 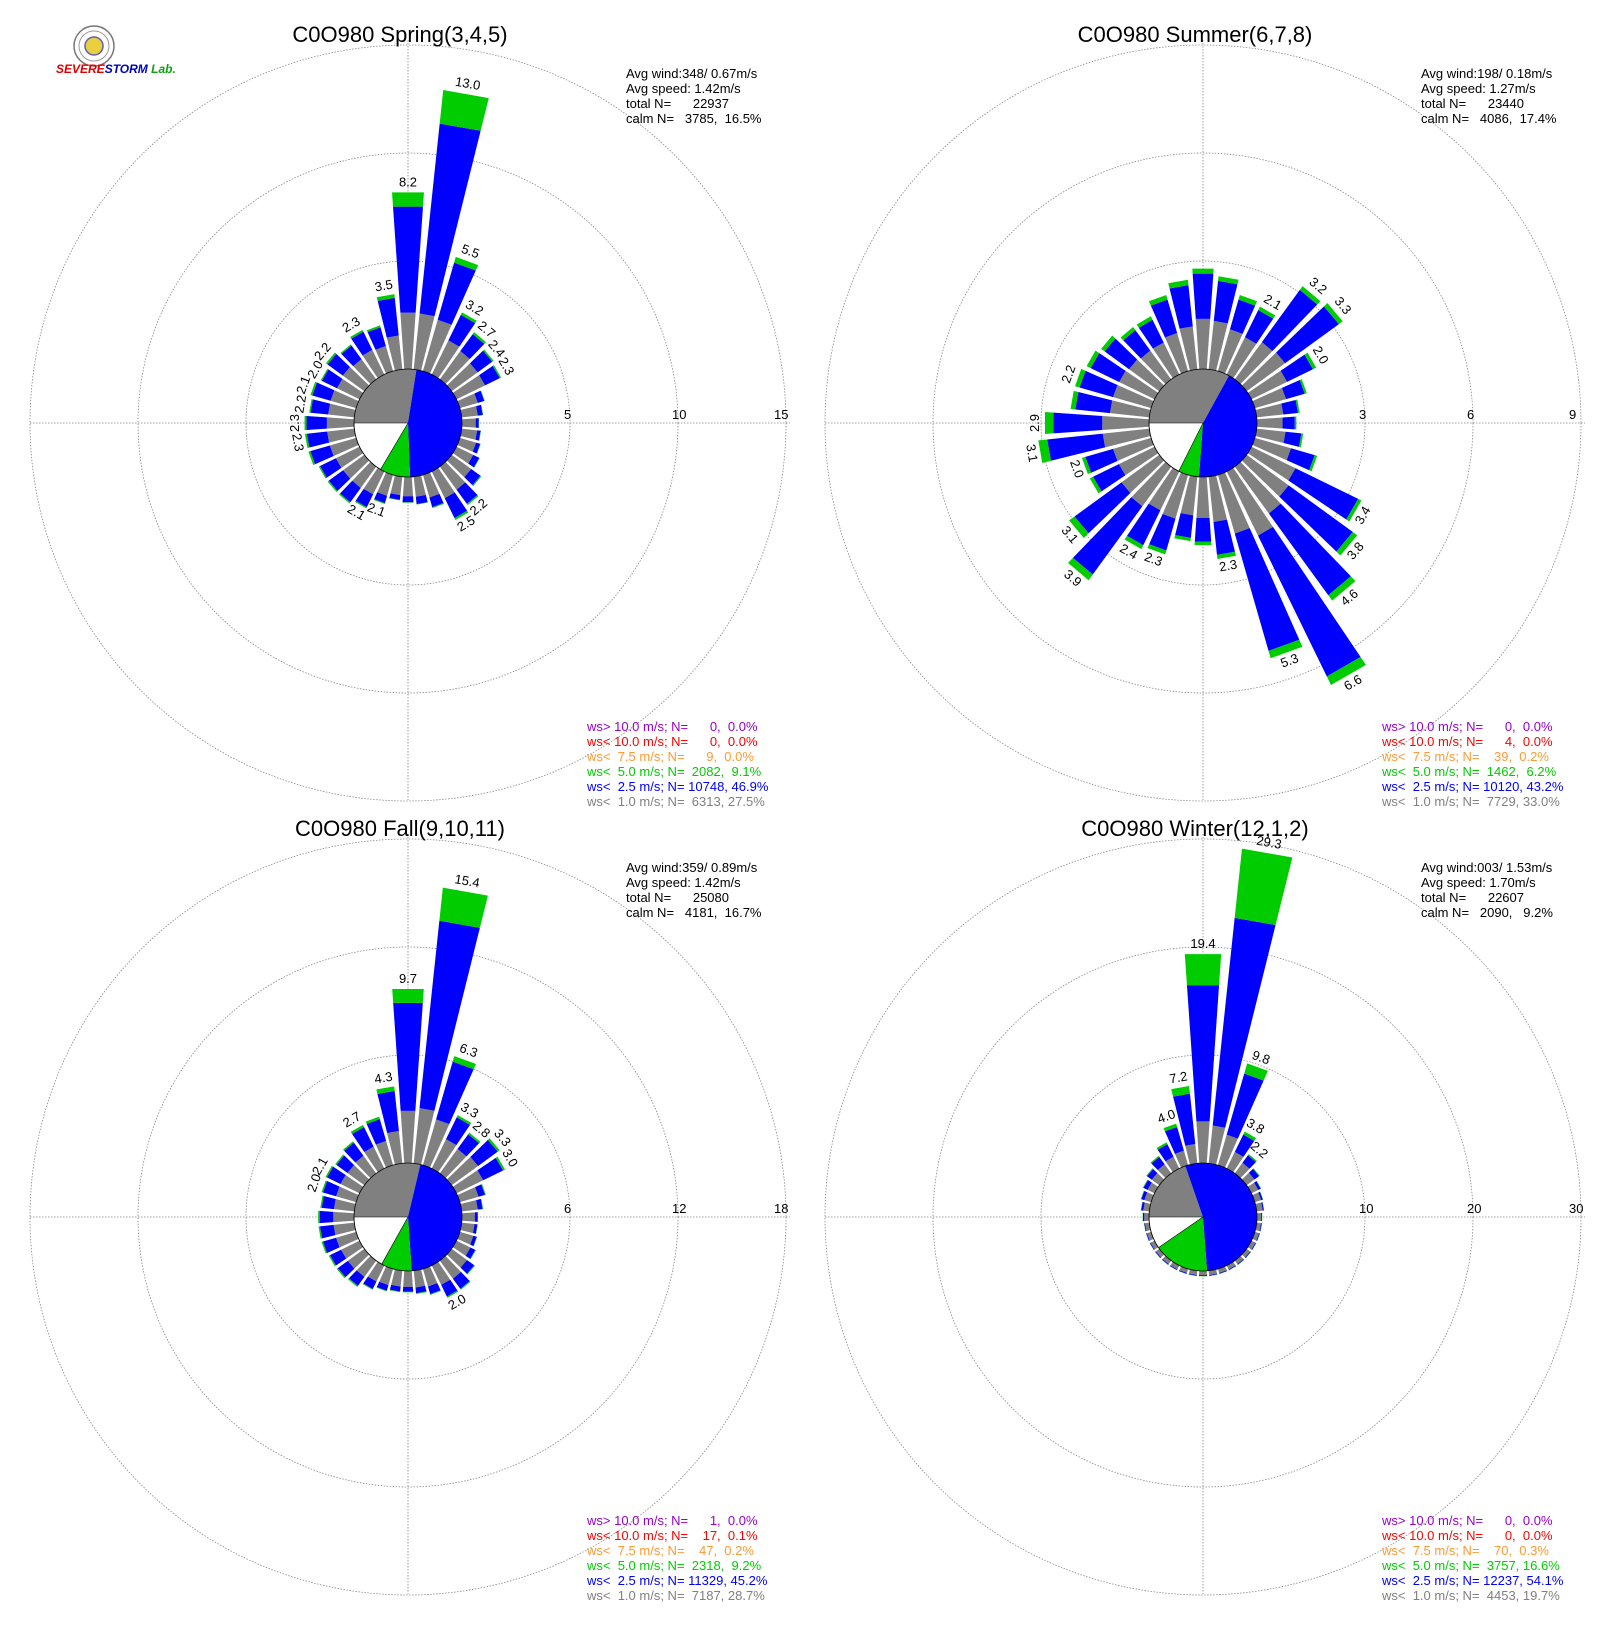 I want to click on petal-190-seg1, so click(x=395, y=496).